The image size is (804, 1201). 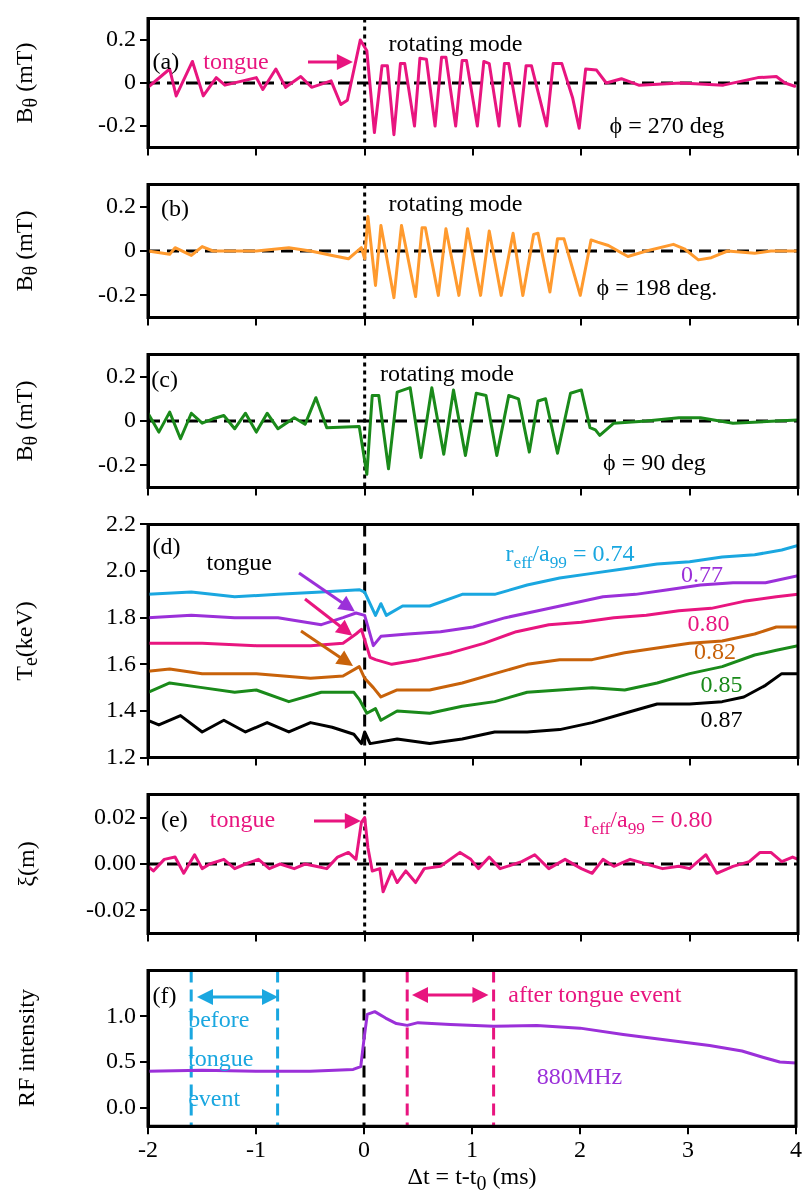 I want to click on annotation: (b), so click(x=175, y=208).